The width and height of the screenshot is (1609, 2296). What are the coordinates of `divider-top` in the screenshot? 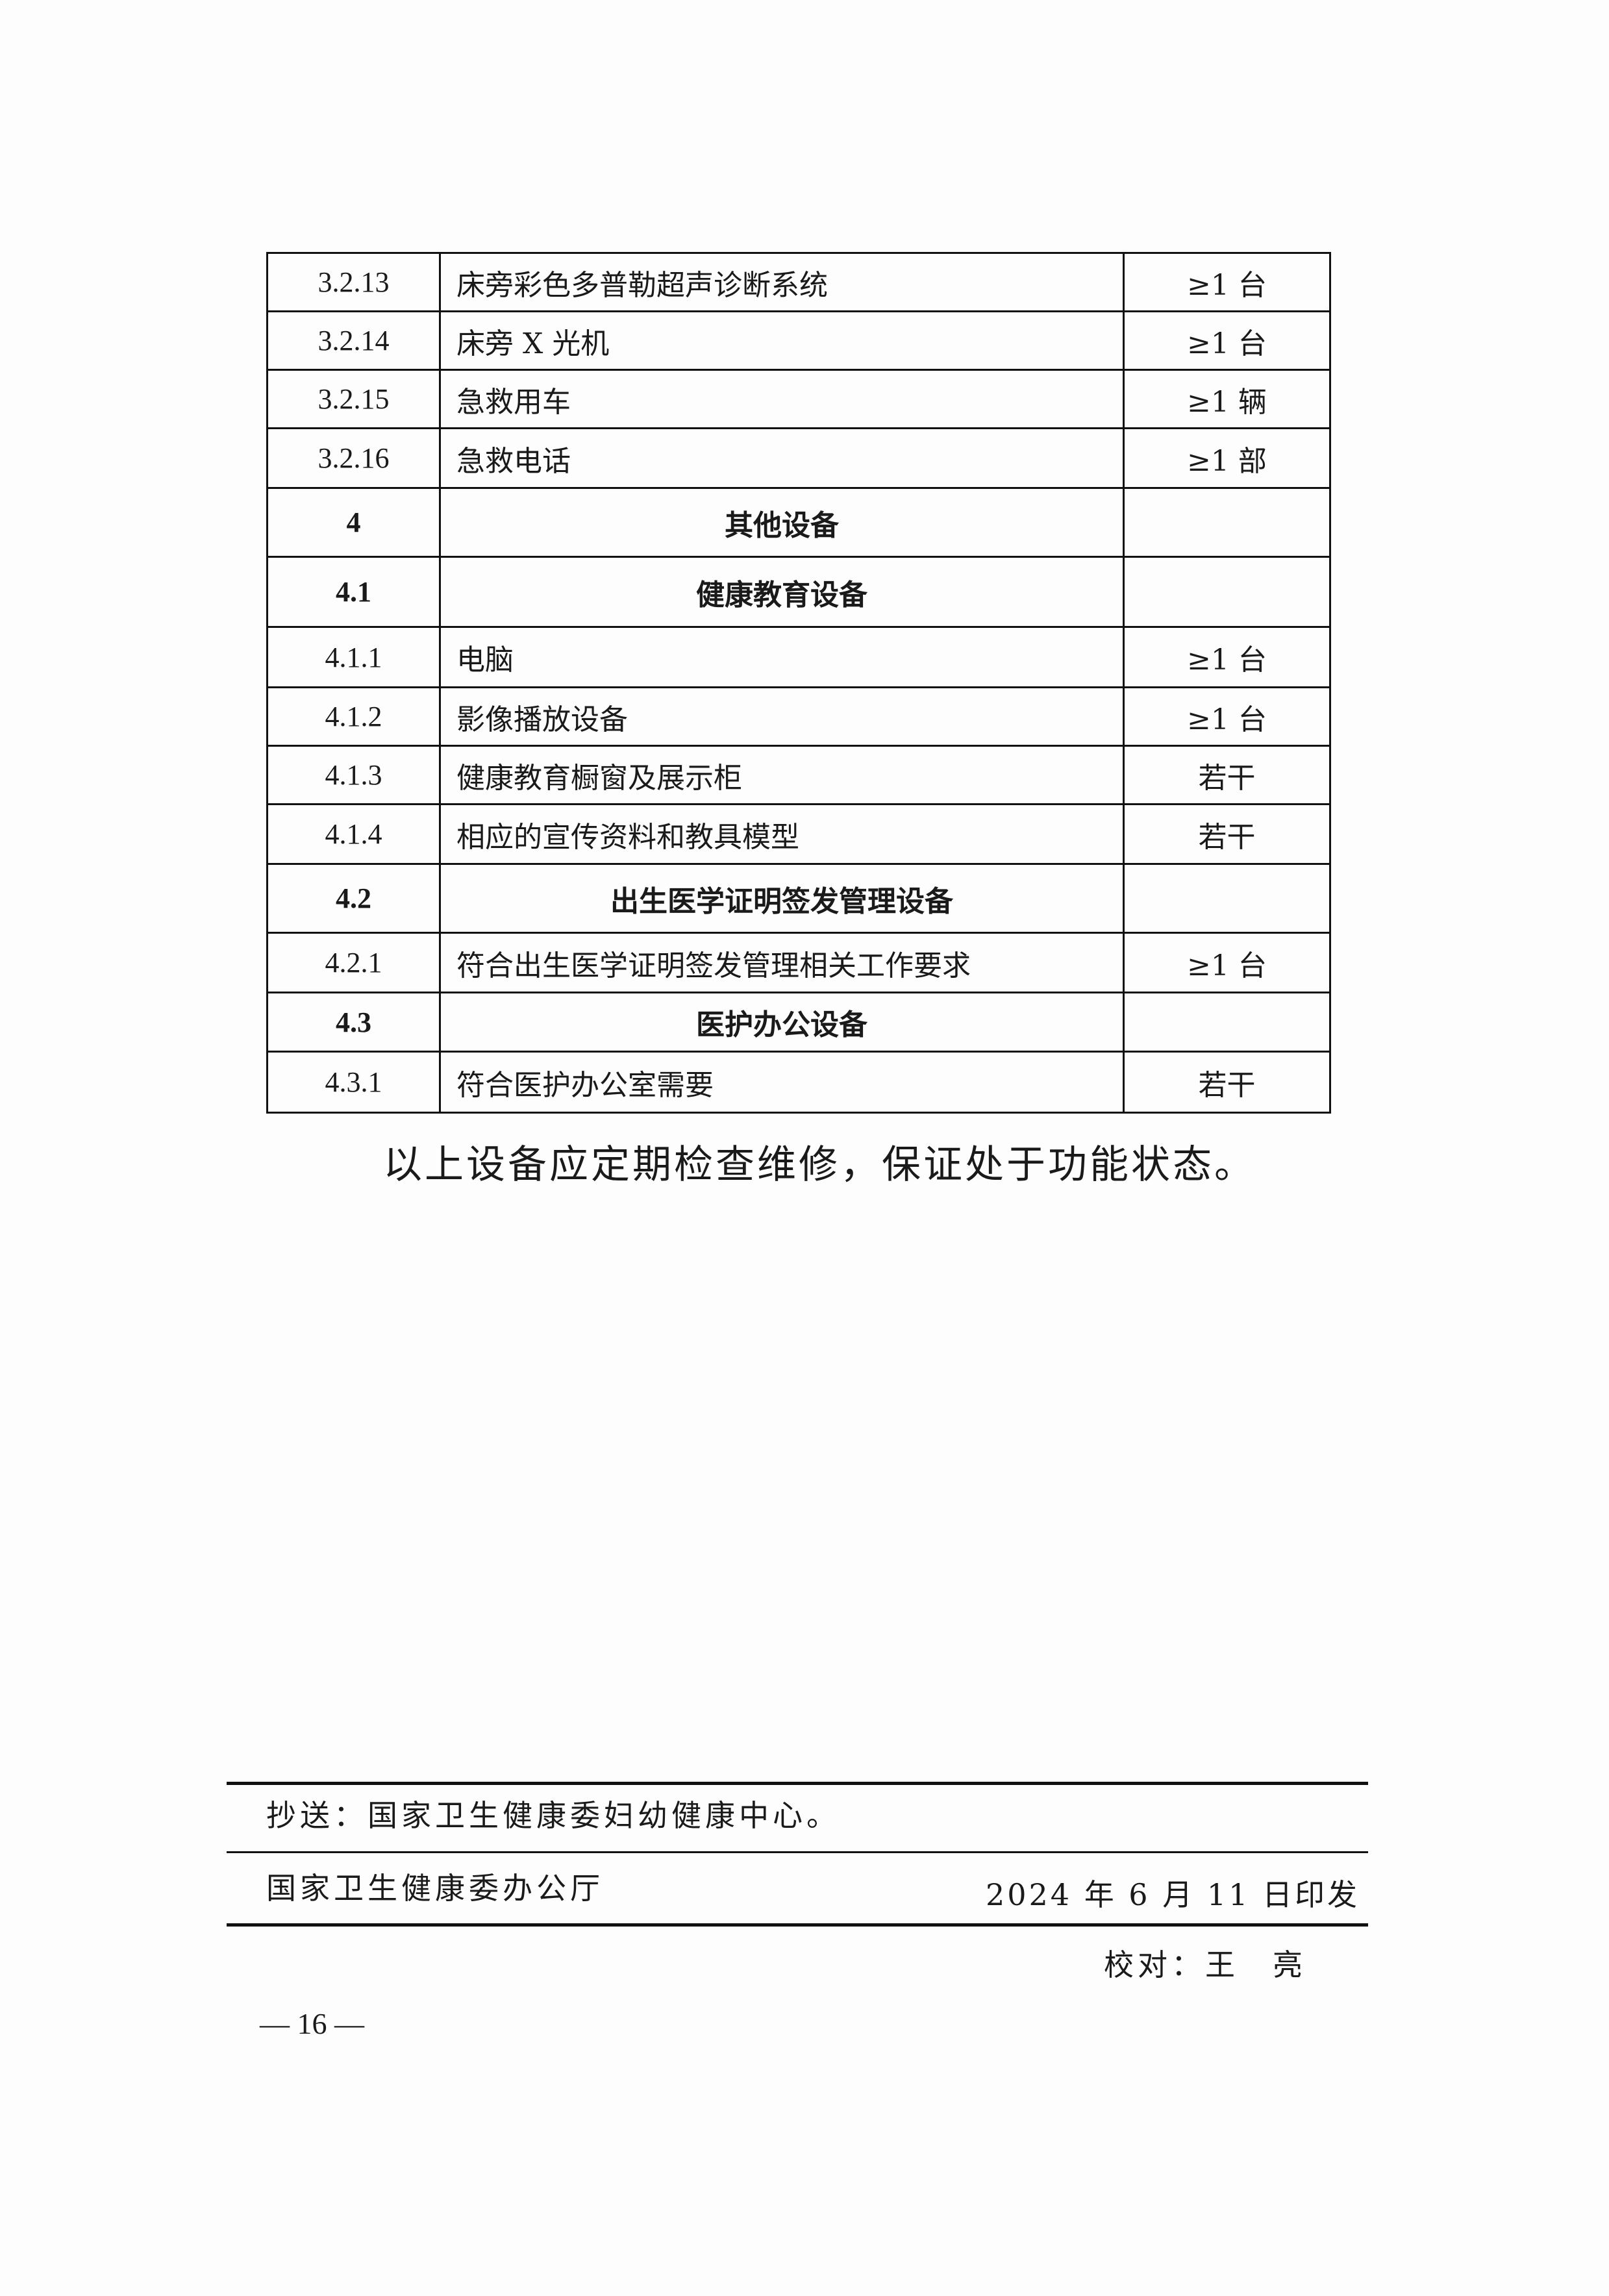 It's located at (797, 1783).